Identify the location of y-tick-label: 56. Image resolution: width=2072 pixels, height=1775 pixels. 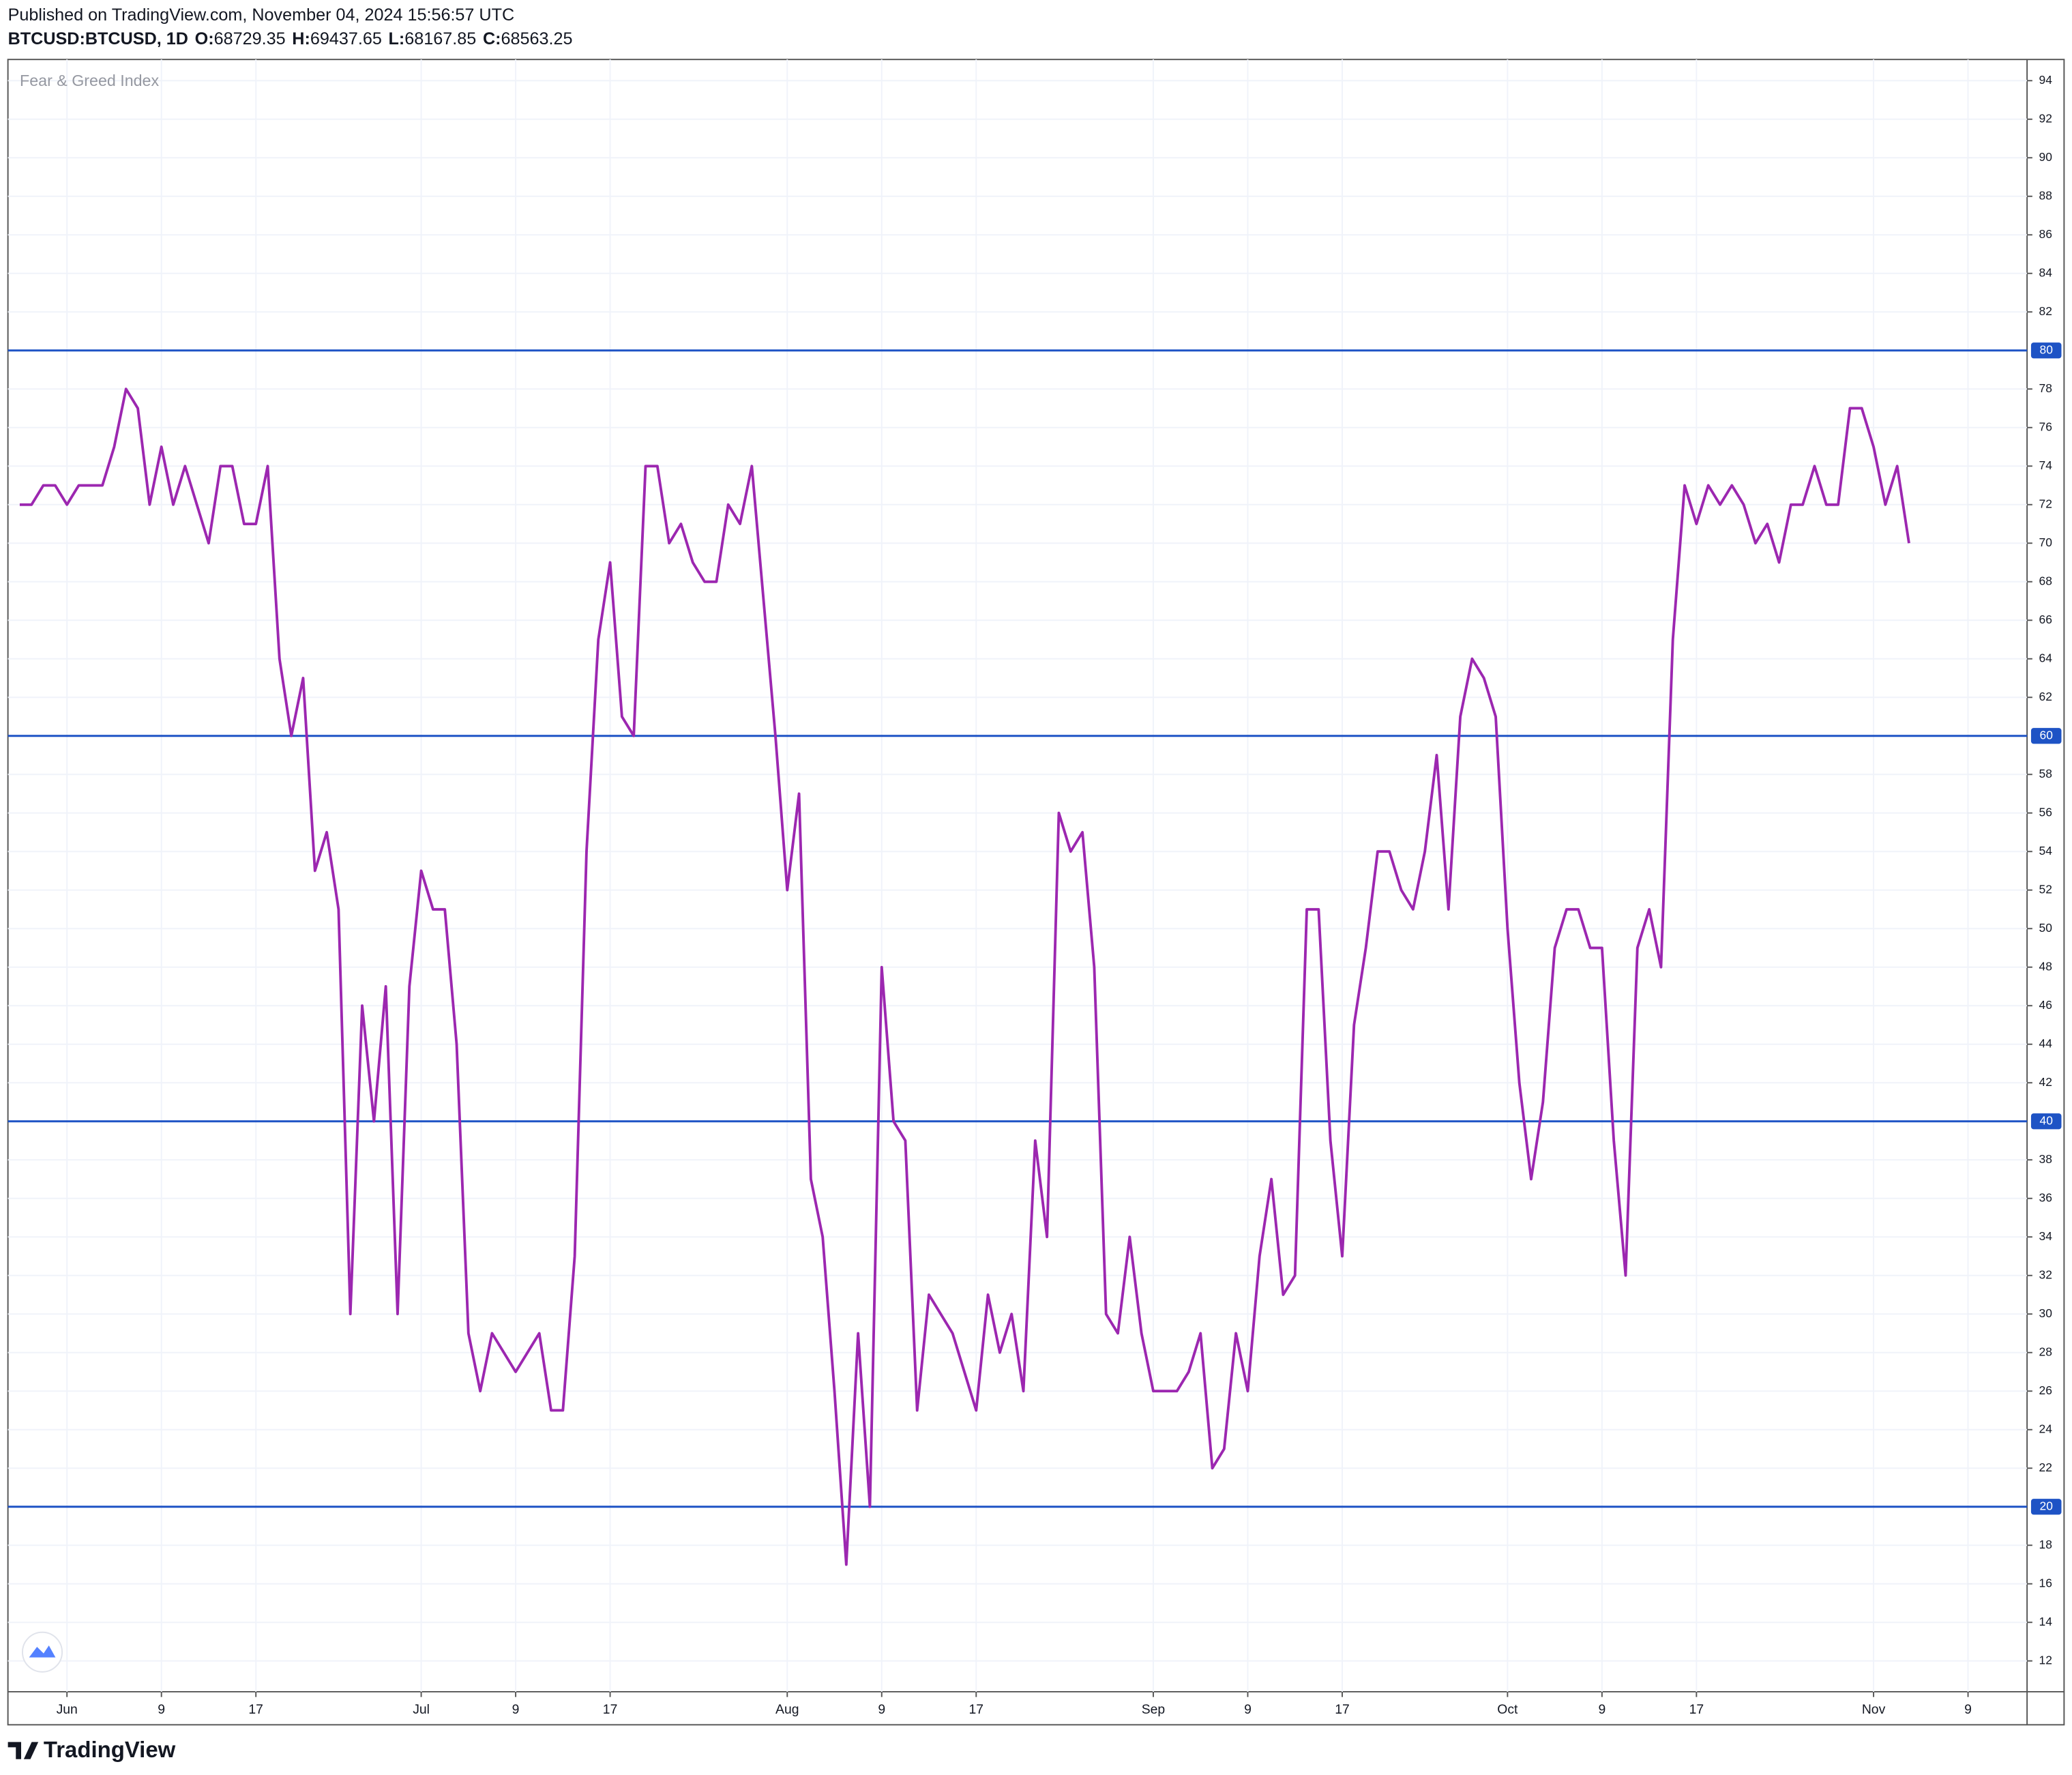
(2046, 812).